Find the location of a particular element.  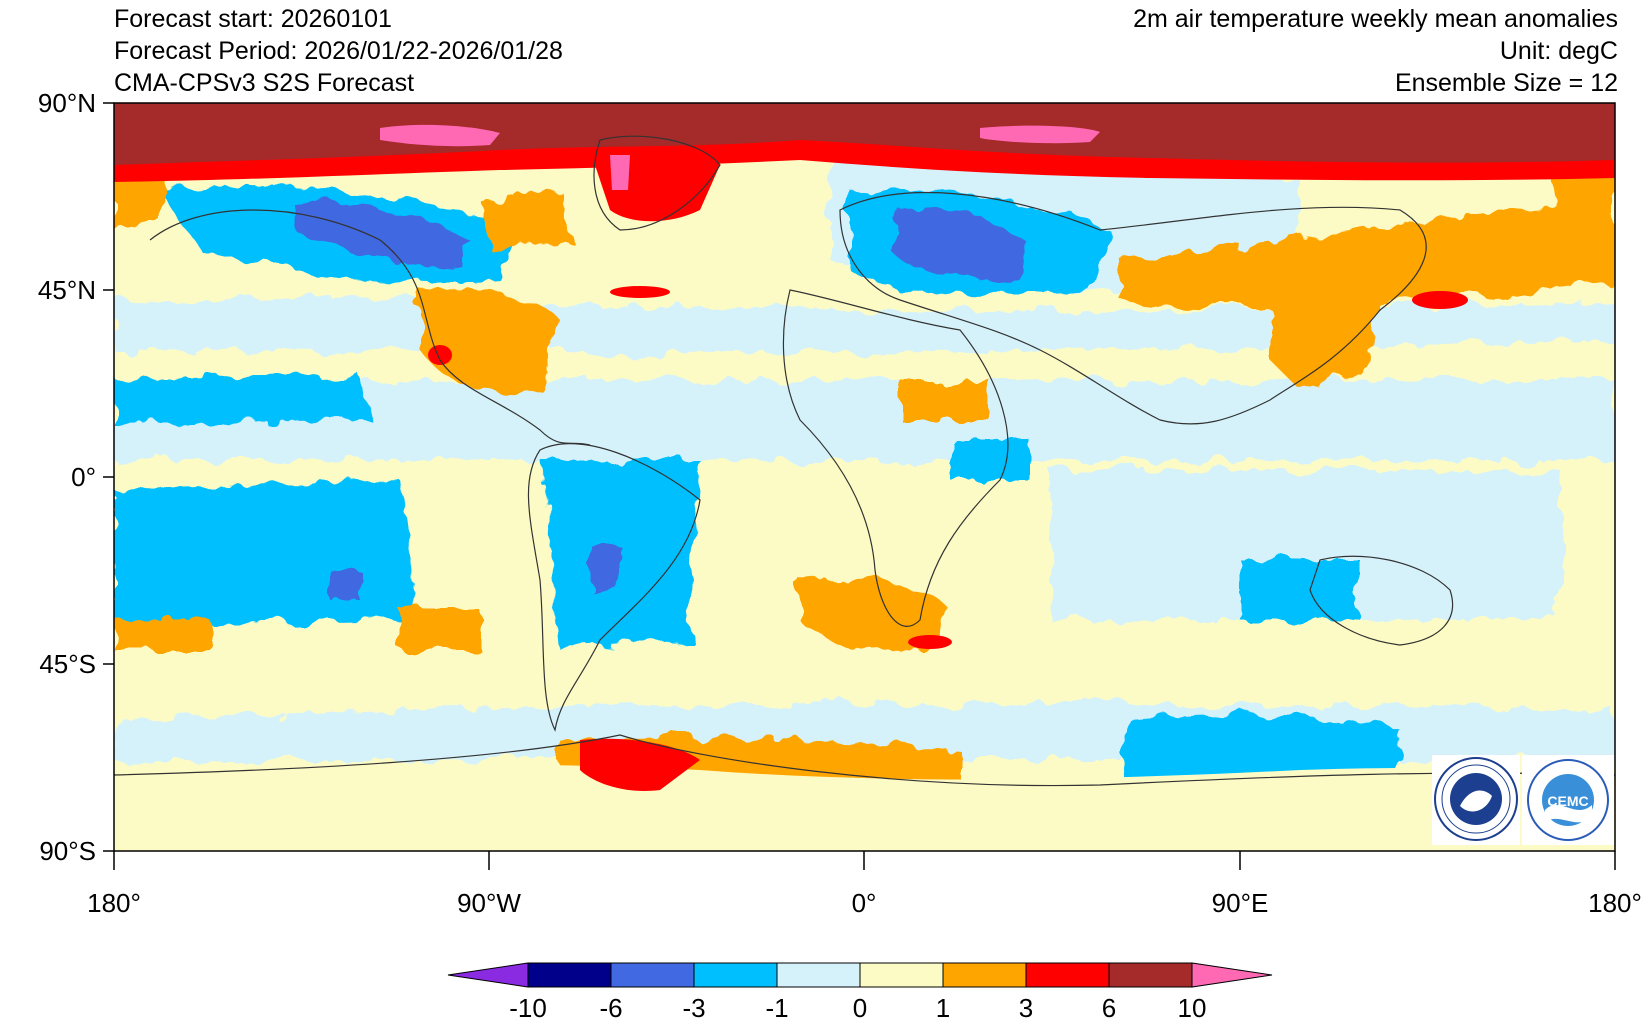

colorbar-level-label: 0 is located at coordinates (860, 1008).